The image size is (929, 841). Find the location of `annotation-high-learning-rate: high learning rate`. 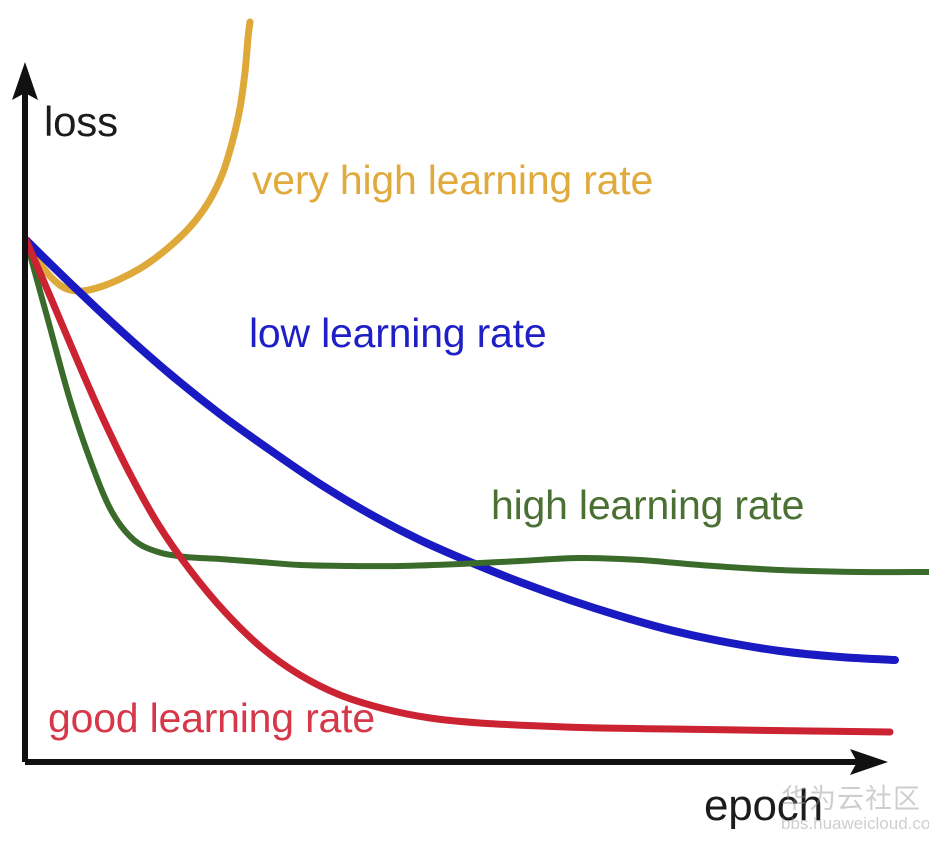

annotation-high-learning-rate: high learning rate is located at coordinates (648, 505).